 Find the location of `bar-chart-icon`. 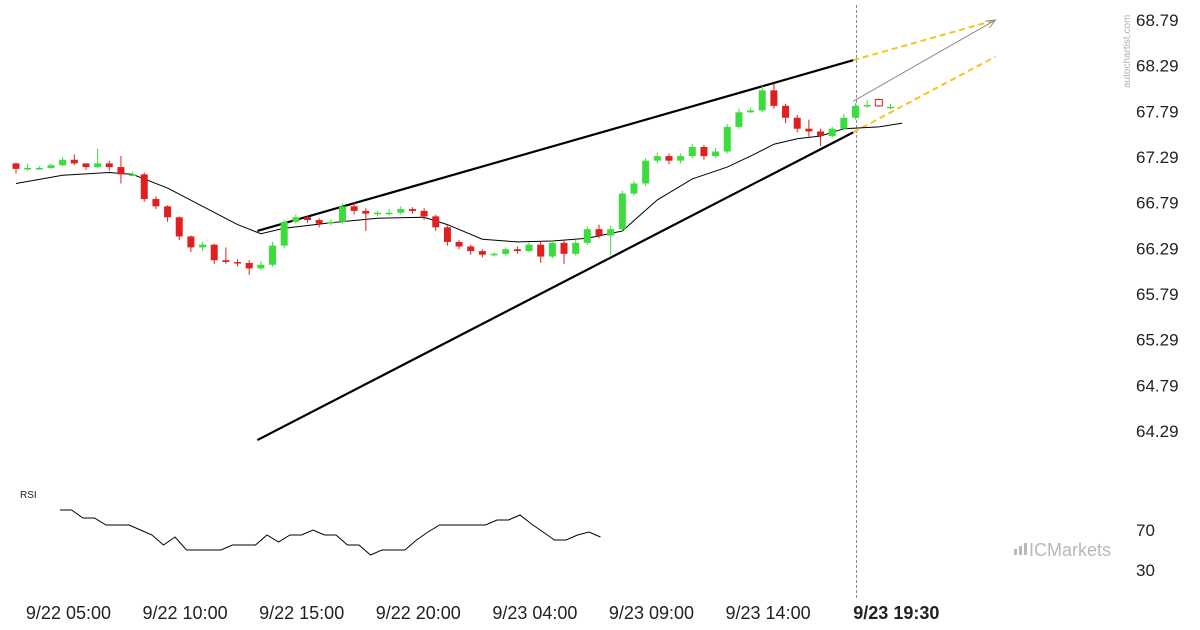

bar-chart-icon is located at coordinates (1020, 549).